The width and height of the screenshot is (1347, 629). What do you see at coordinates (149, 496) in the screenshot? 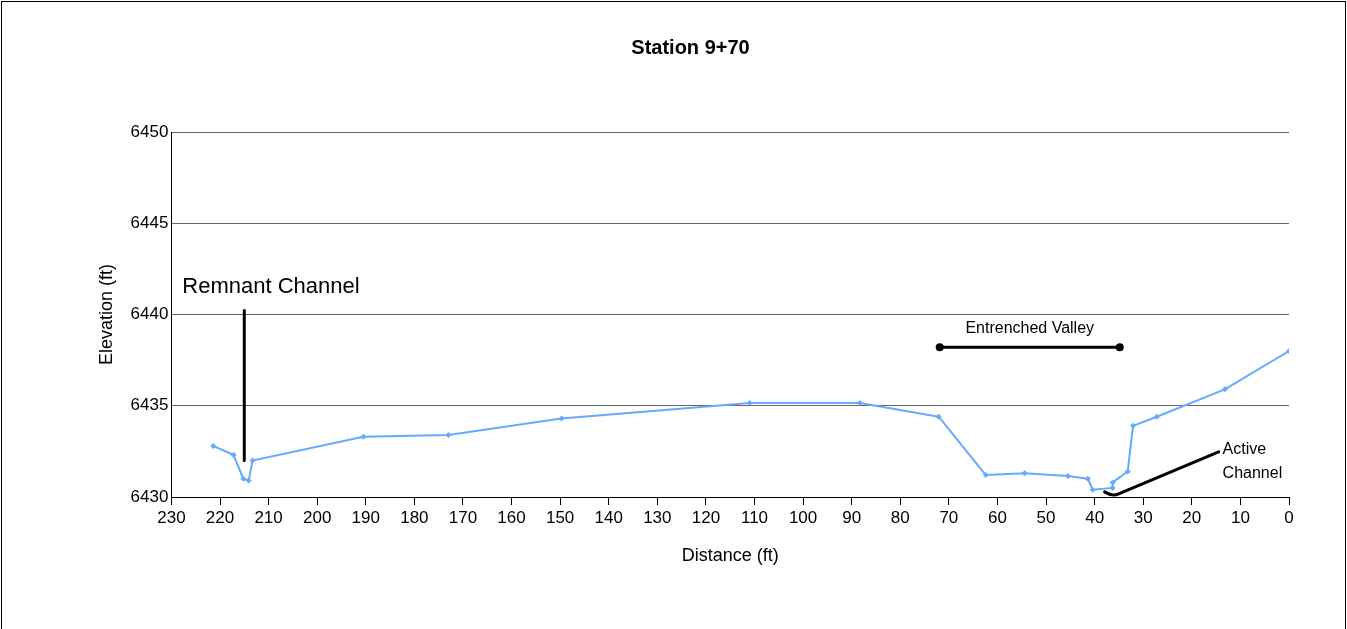
I see `y-tick-label: 6430` at bounding box center [149, 496].